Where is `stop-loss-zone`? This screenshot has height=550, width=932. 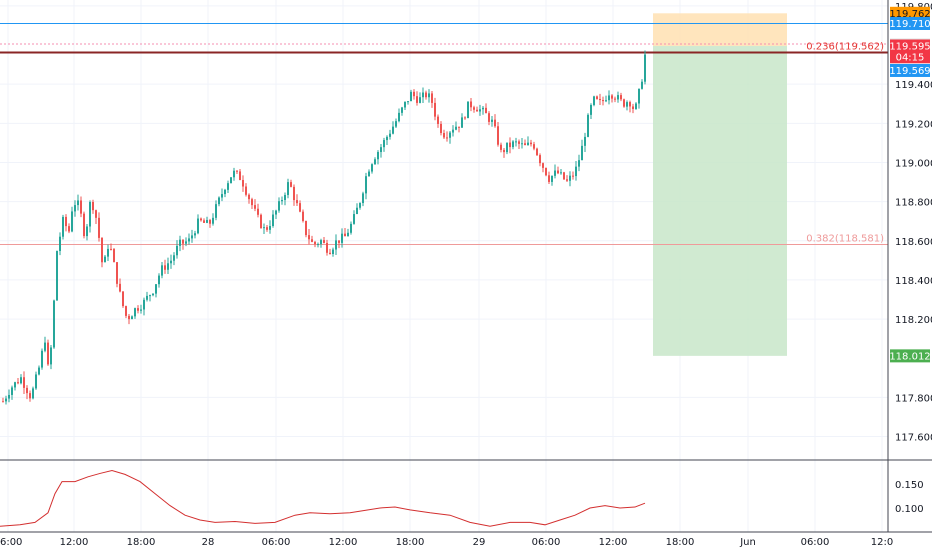
stop-loss-zone is located at coordinates (720, 29).